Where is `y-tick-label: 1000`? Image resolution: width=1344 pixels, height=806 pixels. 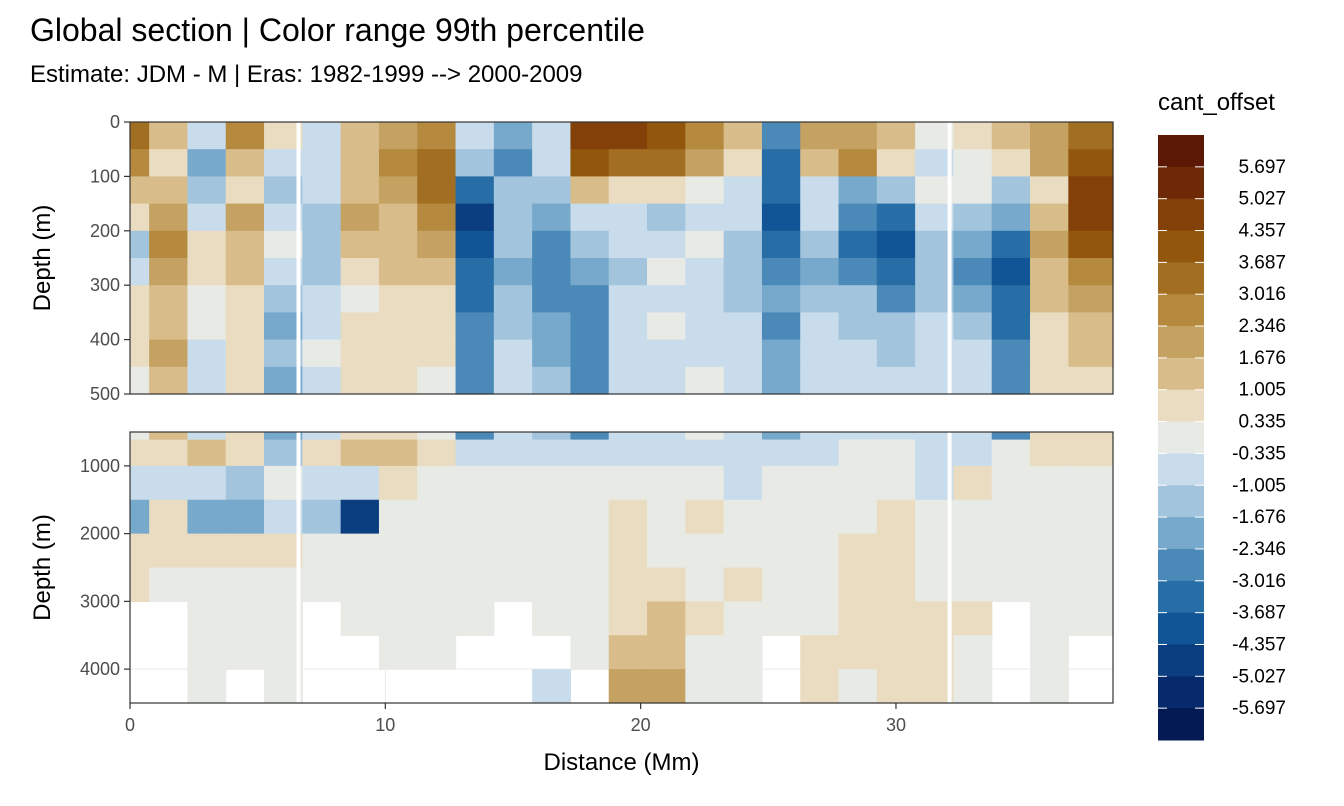
y-tick-label: 1000 is located at coordinates (100, 466).